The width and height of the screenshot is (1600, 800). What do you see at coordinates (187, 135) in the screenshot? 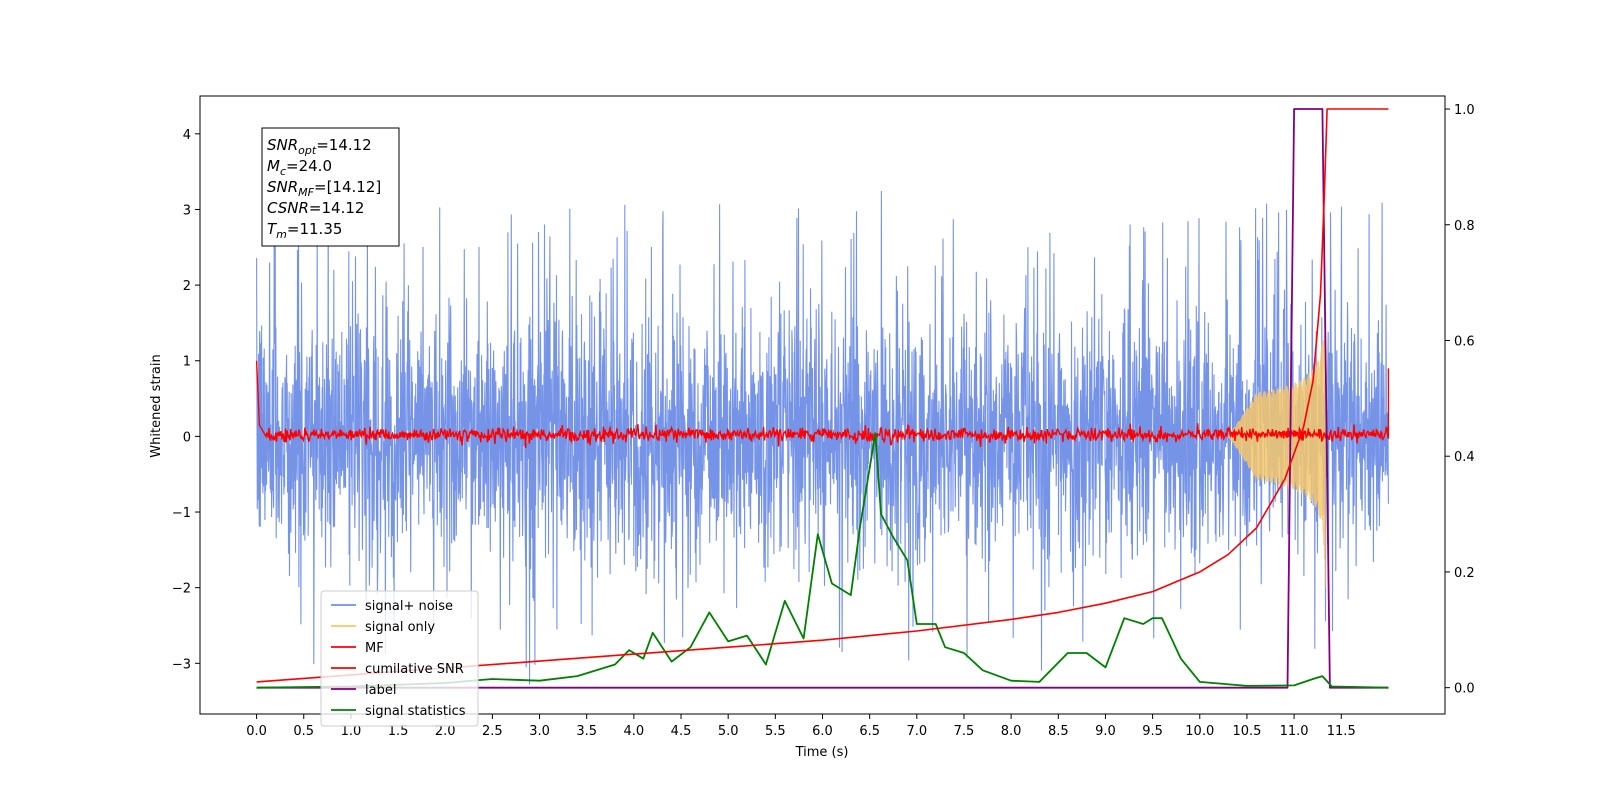
I see `y-tick-label: 4` at bounding box center [187, 135].